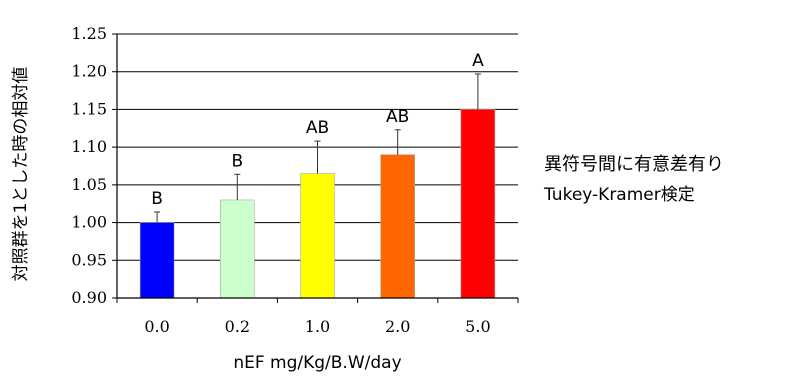  I want to click on y-tick-label: 1.00, so click(89, 222).